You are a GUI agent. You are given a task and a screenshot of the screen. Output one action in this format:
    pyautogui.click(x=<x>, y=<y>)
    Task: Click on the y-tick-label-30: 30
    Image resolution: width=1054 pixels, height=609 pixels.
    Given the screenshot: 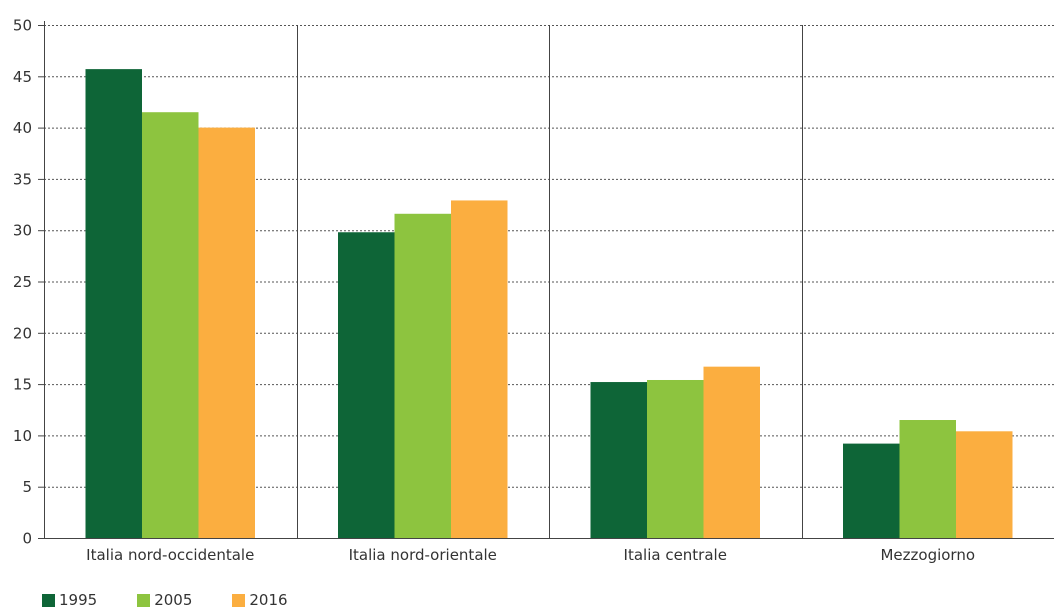 What is the action you would take?
    pyautogui.click(x=22, y=231)
    